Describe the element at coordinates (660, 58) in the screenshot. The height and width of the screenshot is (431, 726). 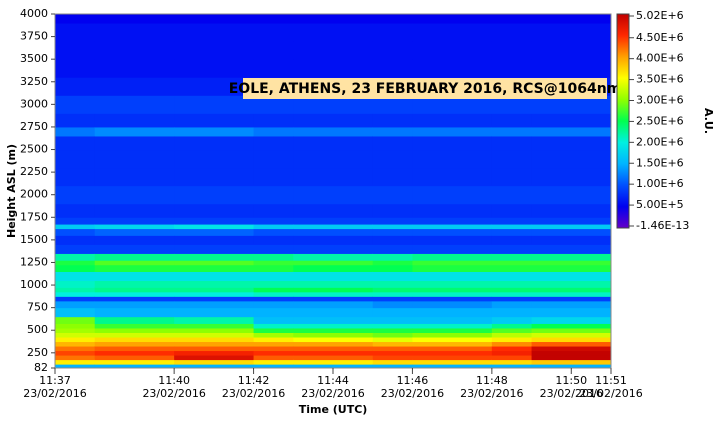
I see `colorbar-tick-label: 4.00E+6` at that location.